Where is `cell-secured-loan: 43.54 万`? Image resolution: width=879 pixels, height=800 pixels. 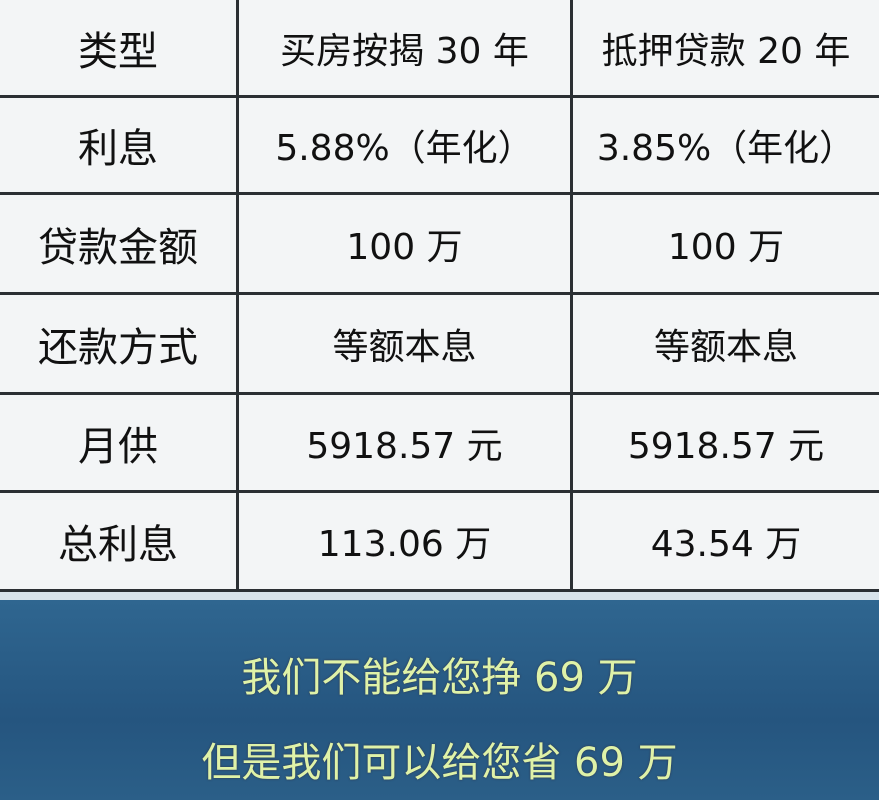 cell-secured-loan: 43.54 万 is located at coordinates (724, 541).